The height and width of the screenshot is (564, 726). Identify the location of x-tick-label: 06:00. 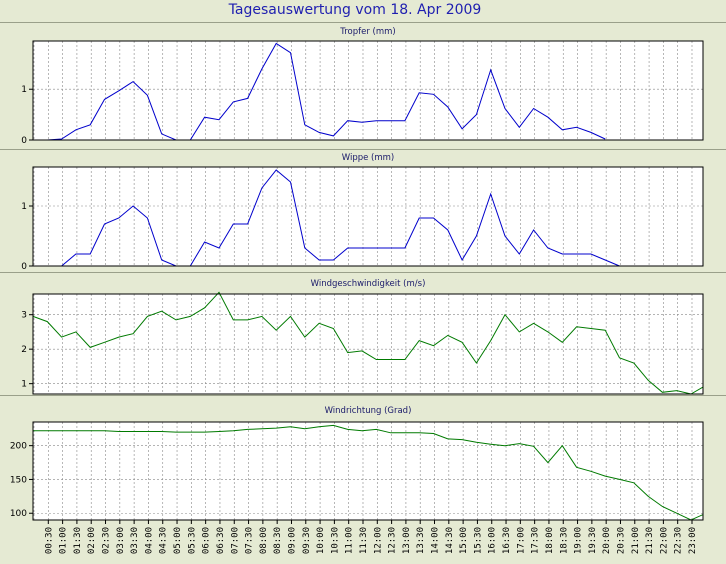
(207, 540).